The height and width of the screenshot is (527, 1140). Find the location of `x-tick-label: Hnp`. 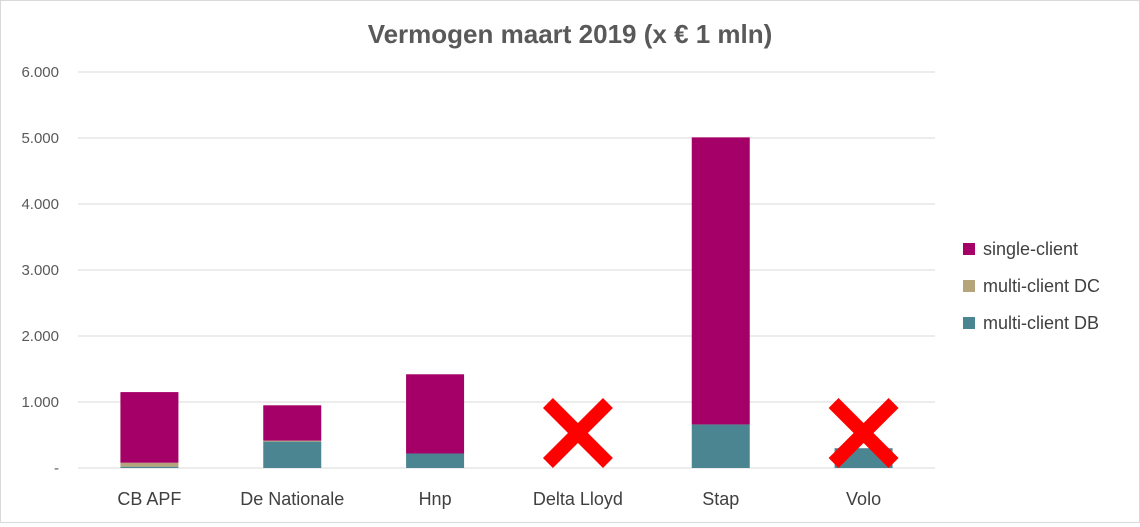

x-tick-label: Hnp is located at coordinates (435, 499).